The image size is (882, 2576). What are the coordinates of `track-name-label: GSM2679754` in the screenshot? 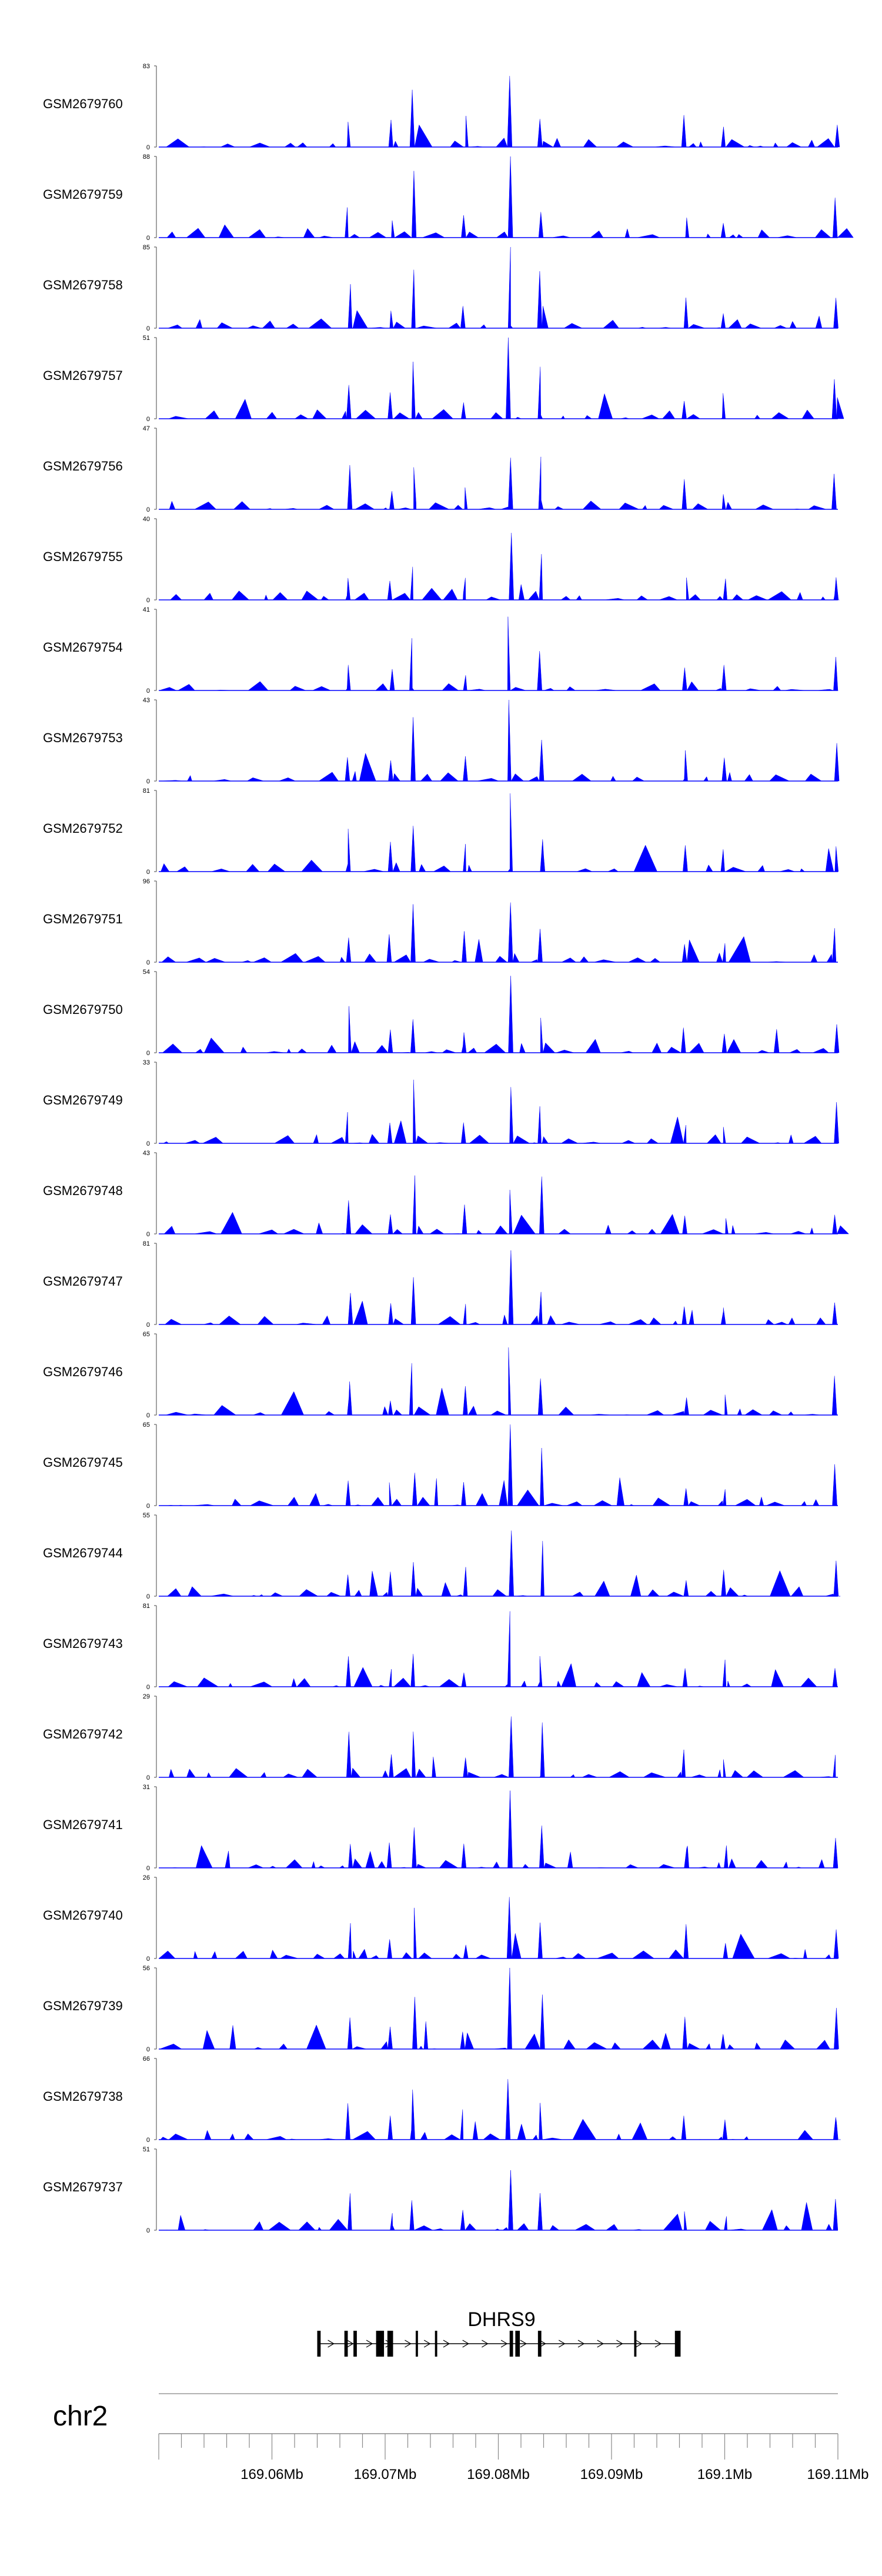 It's located at (83, 647).